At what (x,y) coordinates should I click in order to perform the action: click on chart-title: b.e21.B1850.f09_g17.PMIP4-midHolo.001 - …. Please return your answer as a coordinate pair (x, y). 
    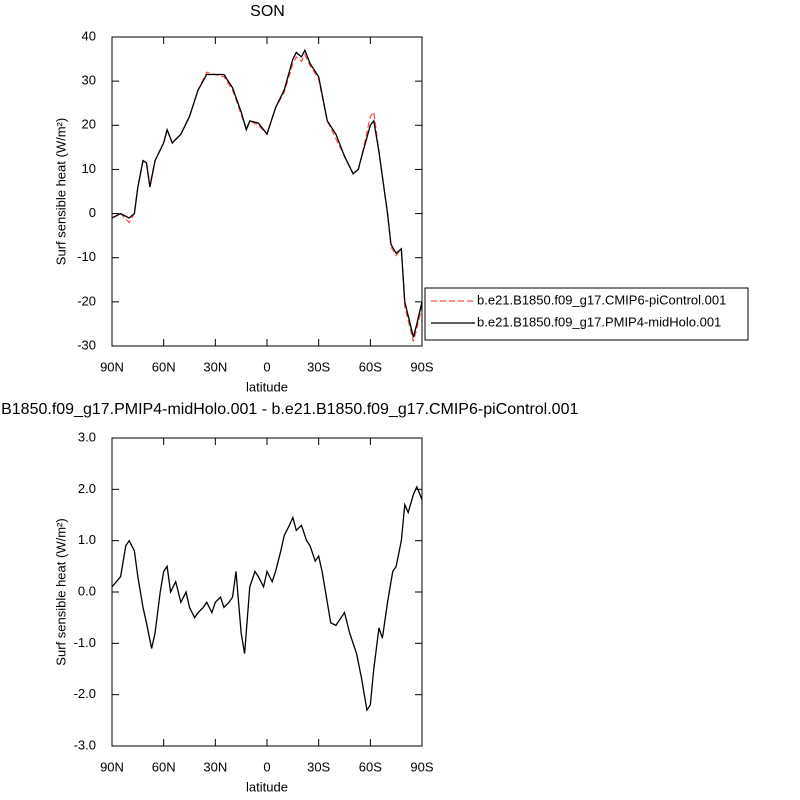
    Looking at the image, I should click on (289, 409).